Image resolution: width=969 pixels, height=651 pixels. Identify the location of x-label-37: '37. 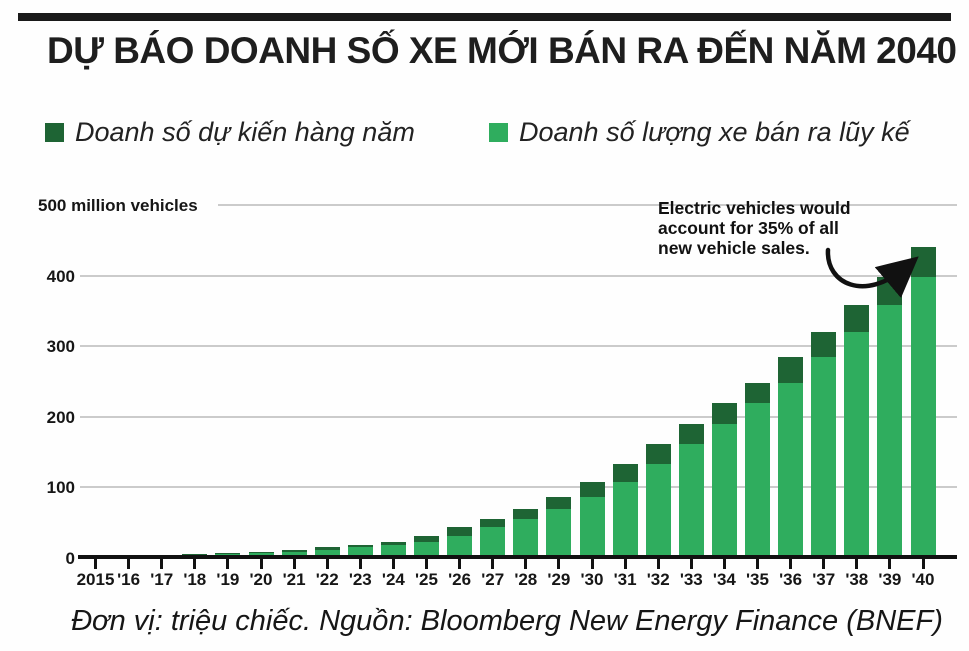
(824, 579).